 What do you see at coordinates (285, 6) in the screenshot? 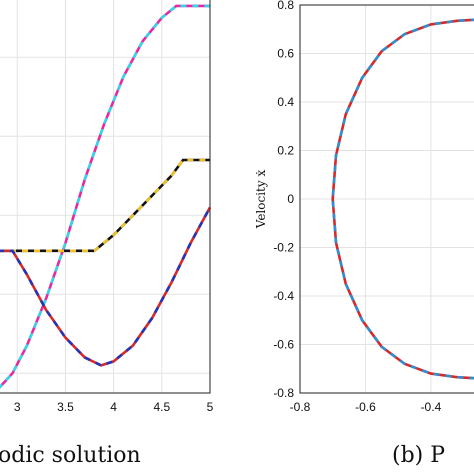
I see `panel-b-y-tick-label: 0.8` at bounding box center [285, 6].